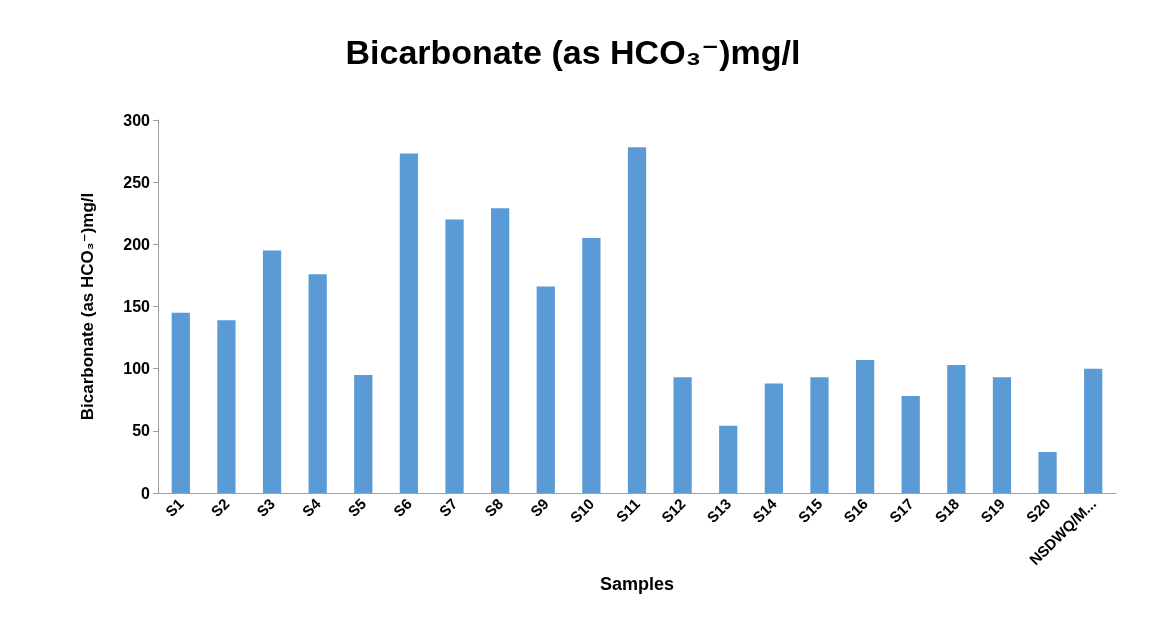 The image size is (1149, 629). What do you see at coordinates (266, 507) in the screenshot?
I see `x-tick-label: S3` at bounding box center [266, 507].